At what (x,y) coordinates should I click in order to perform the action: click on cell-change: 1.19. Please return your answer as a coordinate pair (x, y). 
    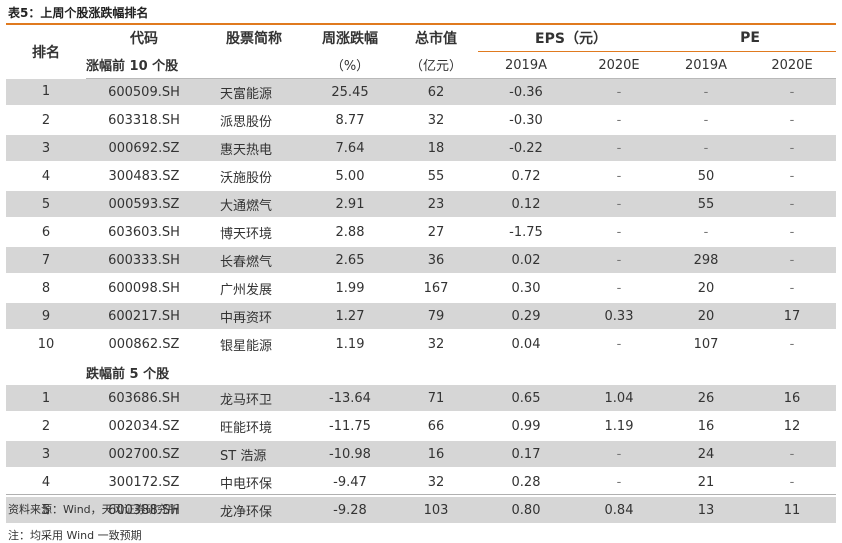
    Looking at the image, I should click on (350, 344).